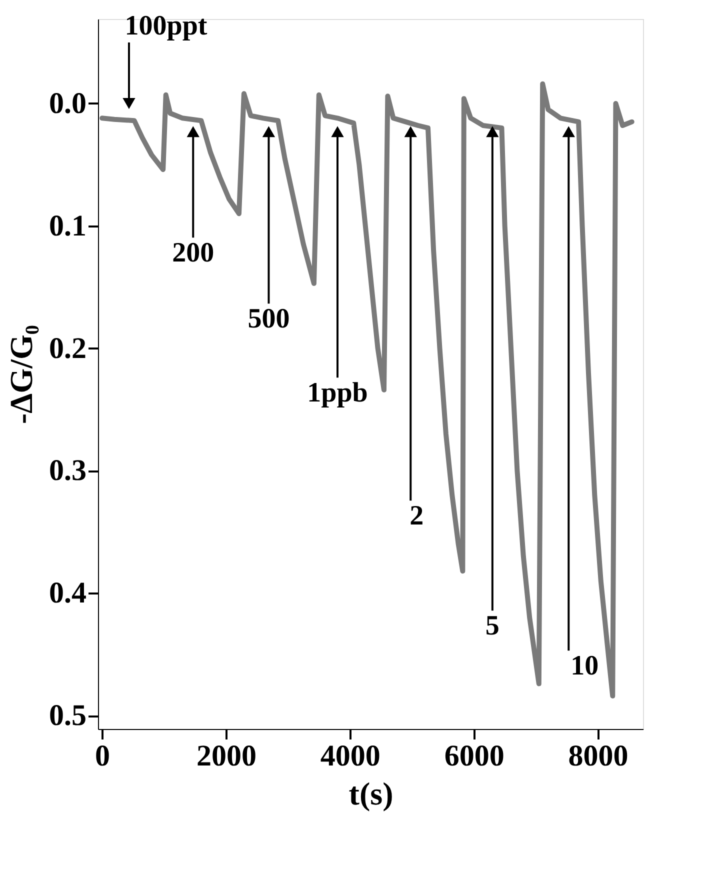 The width and height of the screenshot is (715, 886). What do you see at coordinates (417, 516) in the screenshot?
I see `annotation: 2` at bounding box center [417, 516].